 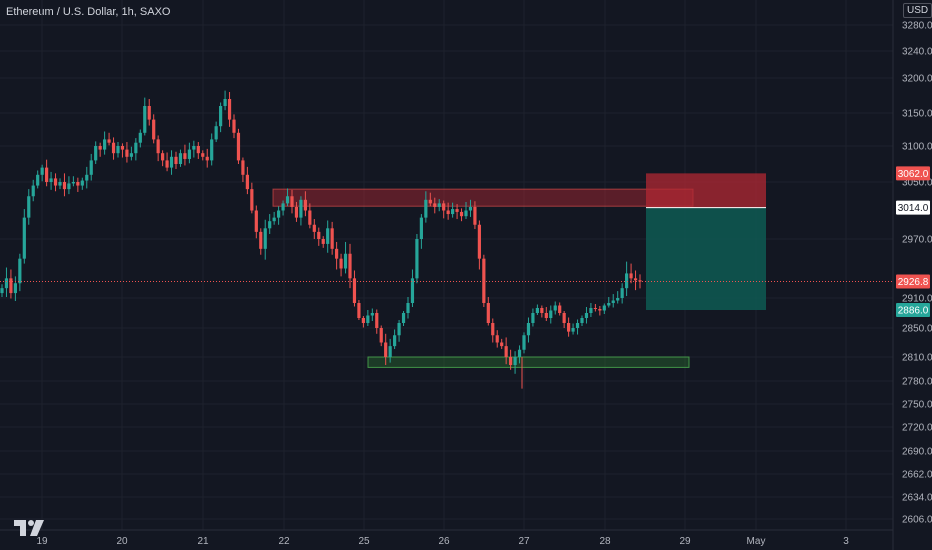 What do you see at coordinates (913, 282) in the screenshot?
I see `price-tag-label: 2926.8` at bounding box center [913, 282].